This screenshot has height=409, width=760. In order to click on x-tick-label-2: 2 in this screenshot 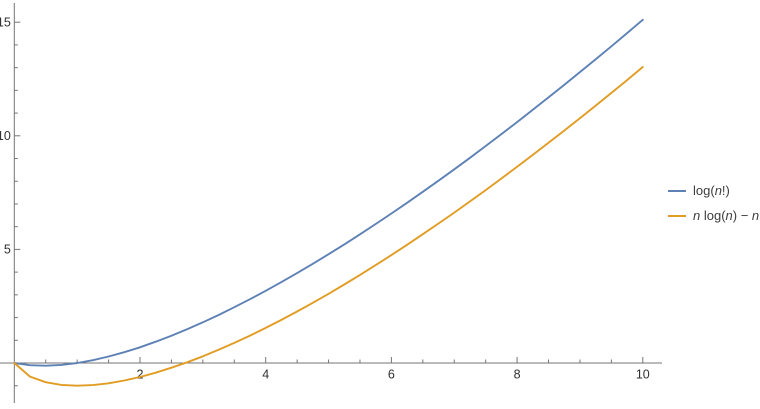, I will do `click(140, 375)`.